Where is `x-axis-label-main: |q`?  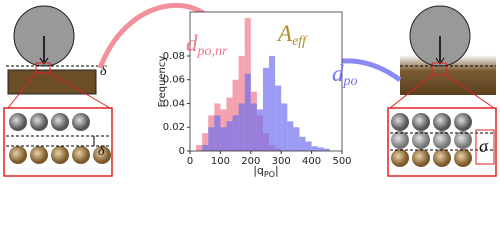 x-axis-label-main: |q is located at coordinates (258, 170).